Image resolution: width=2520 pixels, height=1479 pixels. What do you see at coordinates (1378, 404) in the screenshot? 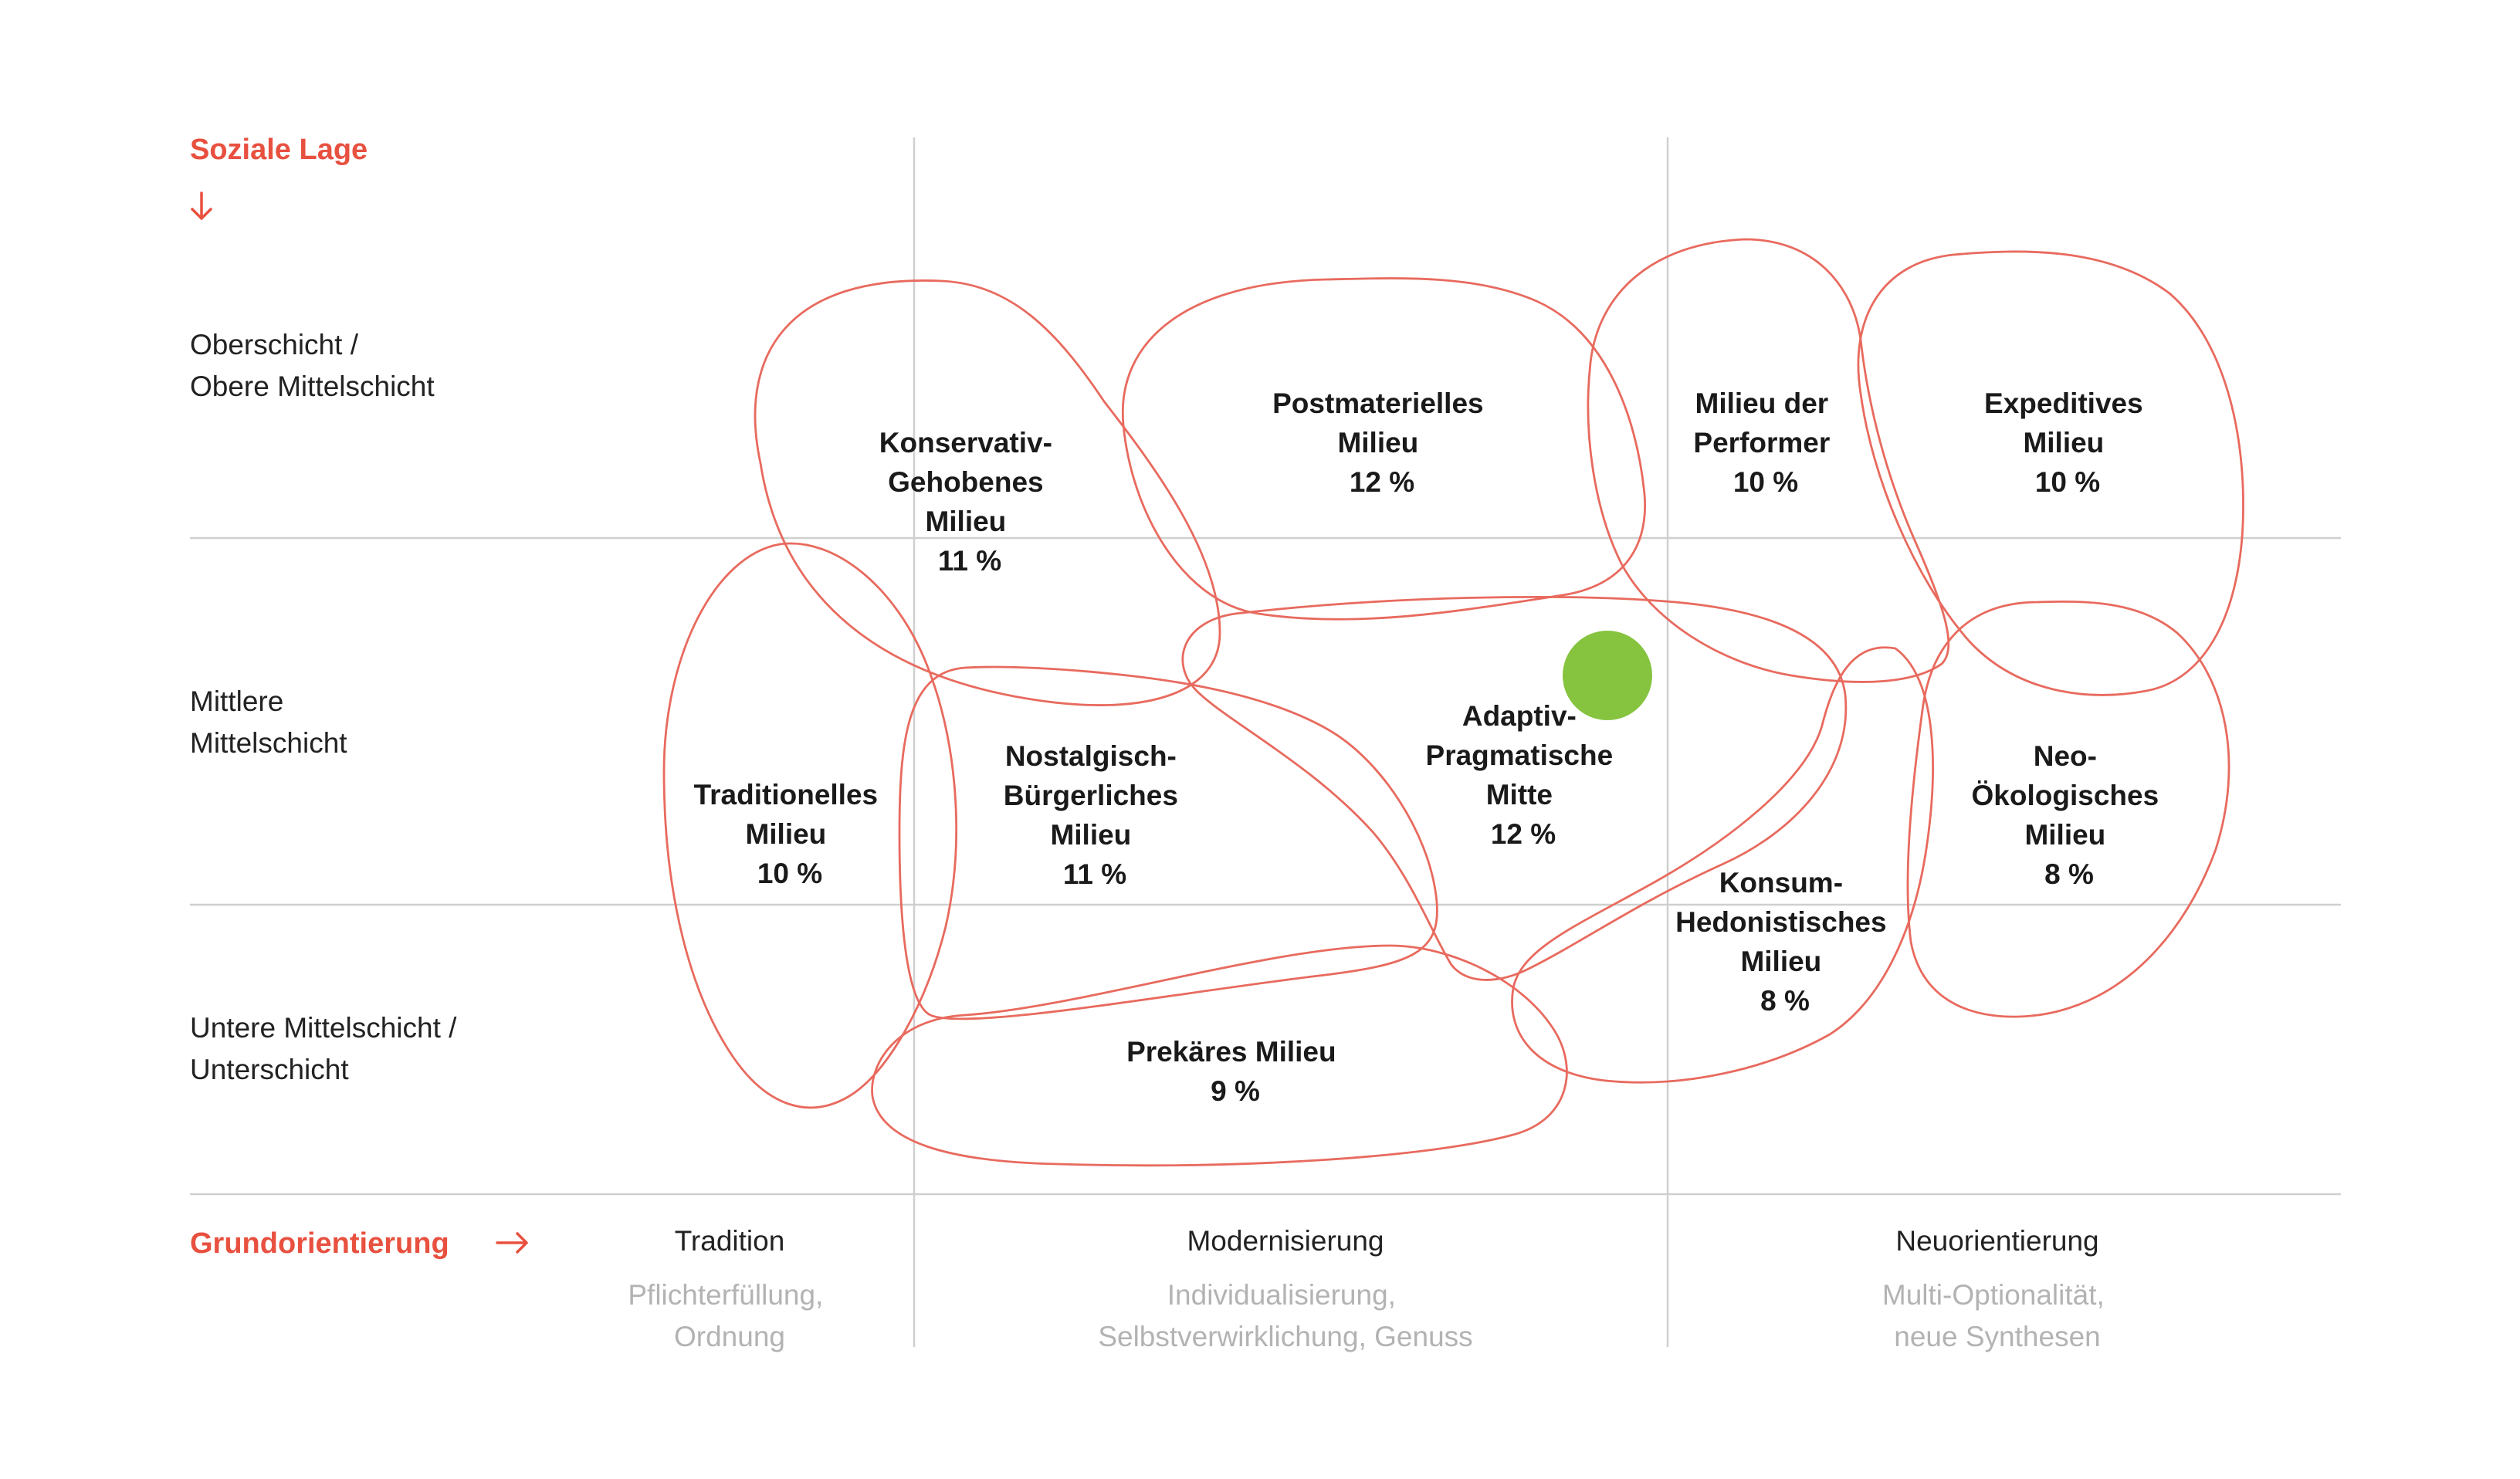
I see `milieu-name-line: Postmaterielles` at bounding box center [1378, 404].